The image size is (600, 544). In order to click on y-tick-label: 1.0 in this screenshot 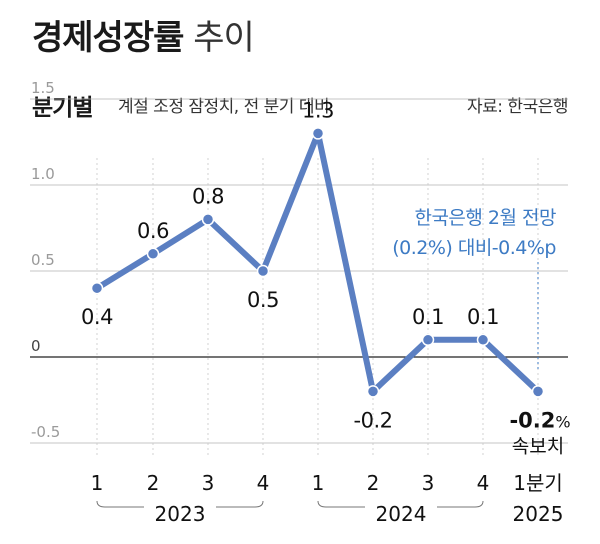, I will do `click(43, 174)`.